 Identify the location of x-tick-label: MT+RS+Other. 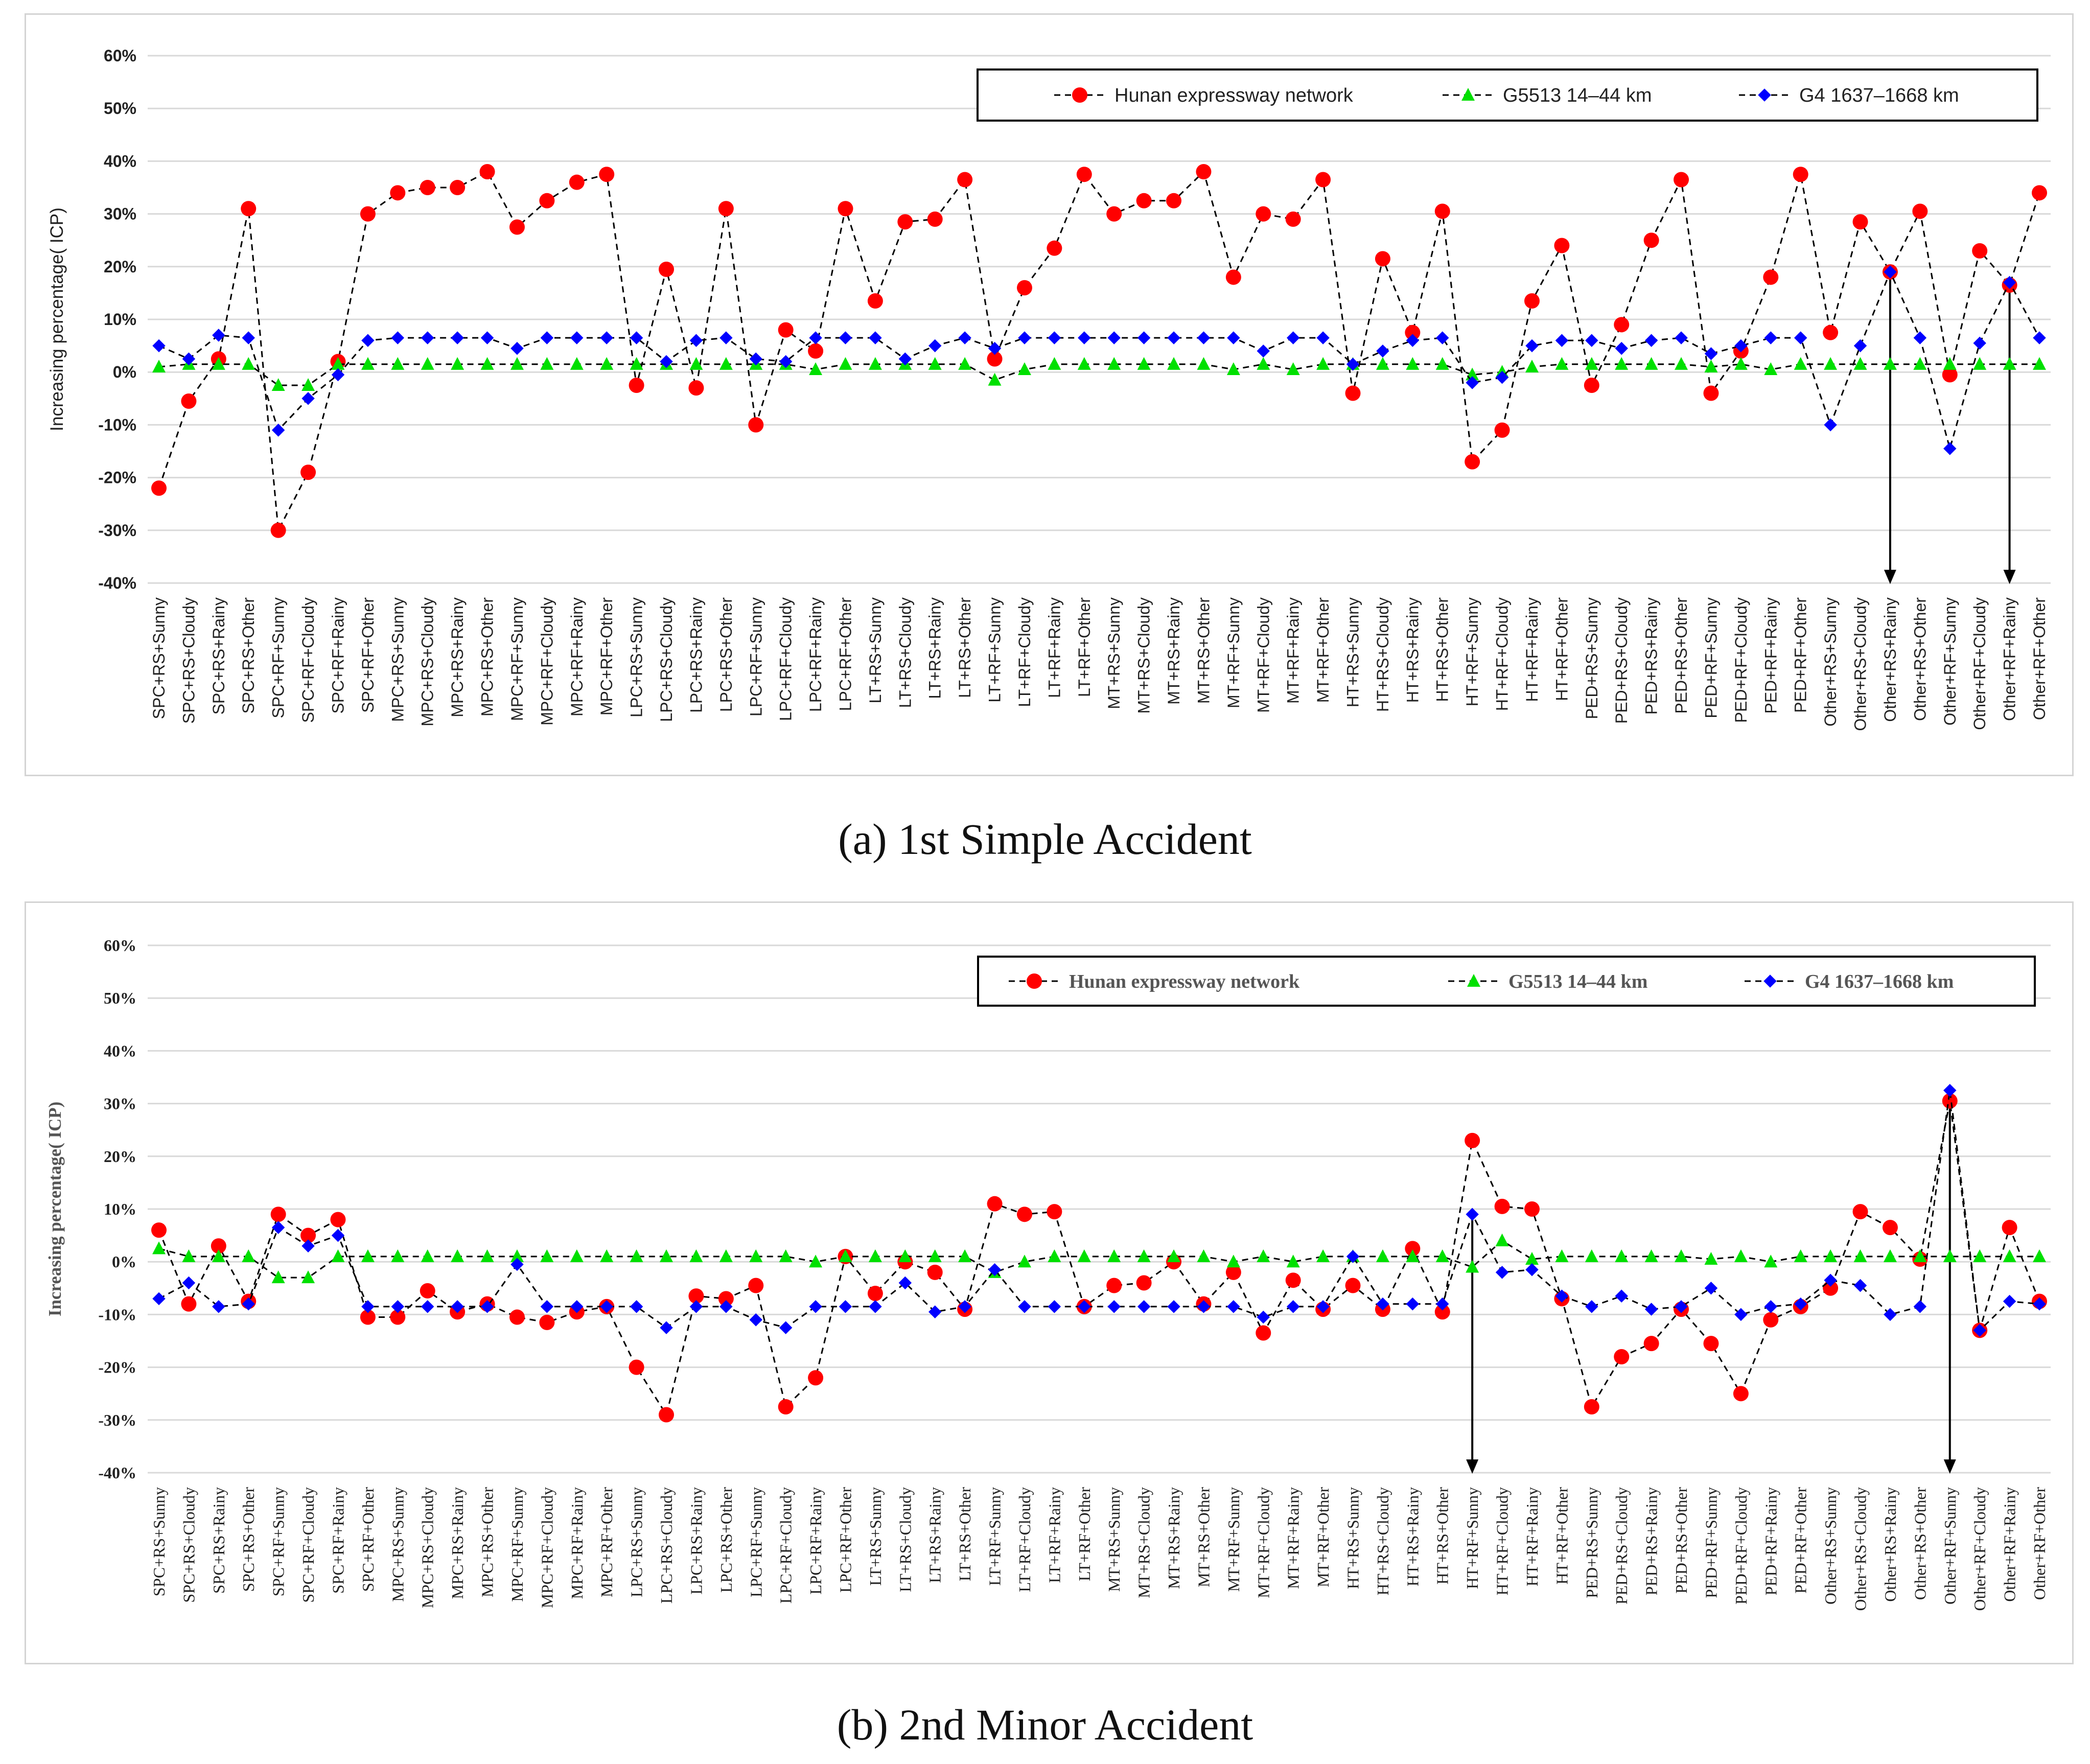
(1203, 650).